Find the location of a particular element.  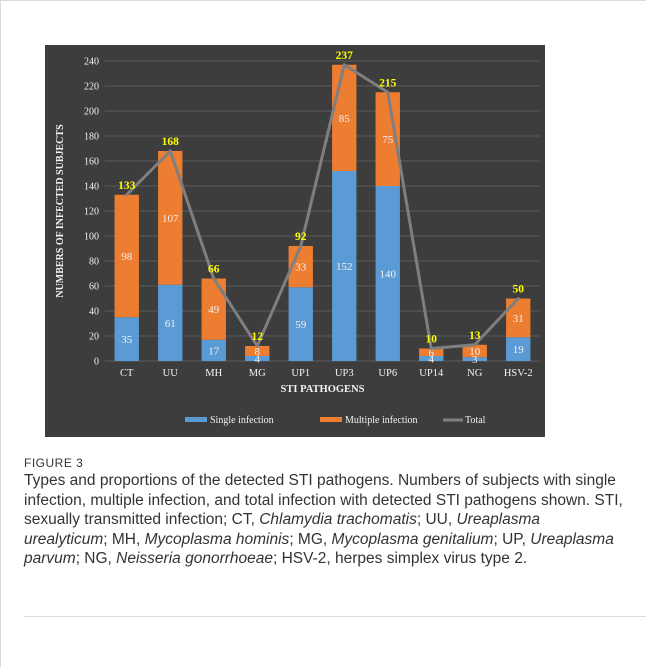

data-label-single: 152 is located at coordinates (344, 267).